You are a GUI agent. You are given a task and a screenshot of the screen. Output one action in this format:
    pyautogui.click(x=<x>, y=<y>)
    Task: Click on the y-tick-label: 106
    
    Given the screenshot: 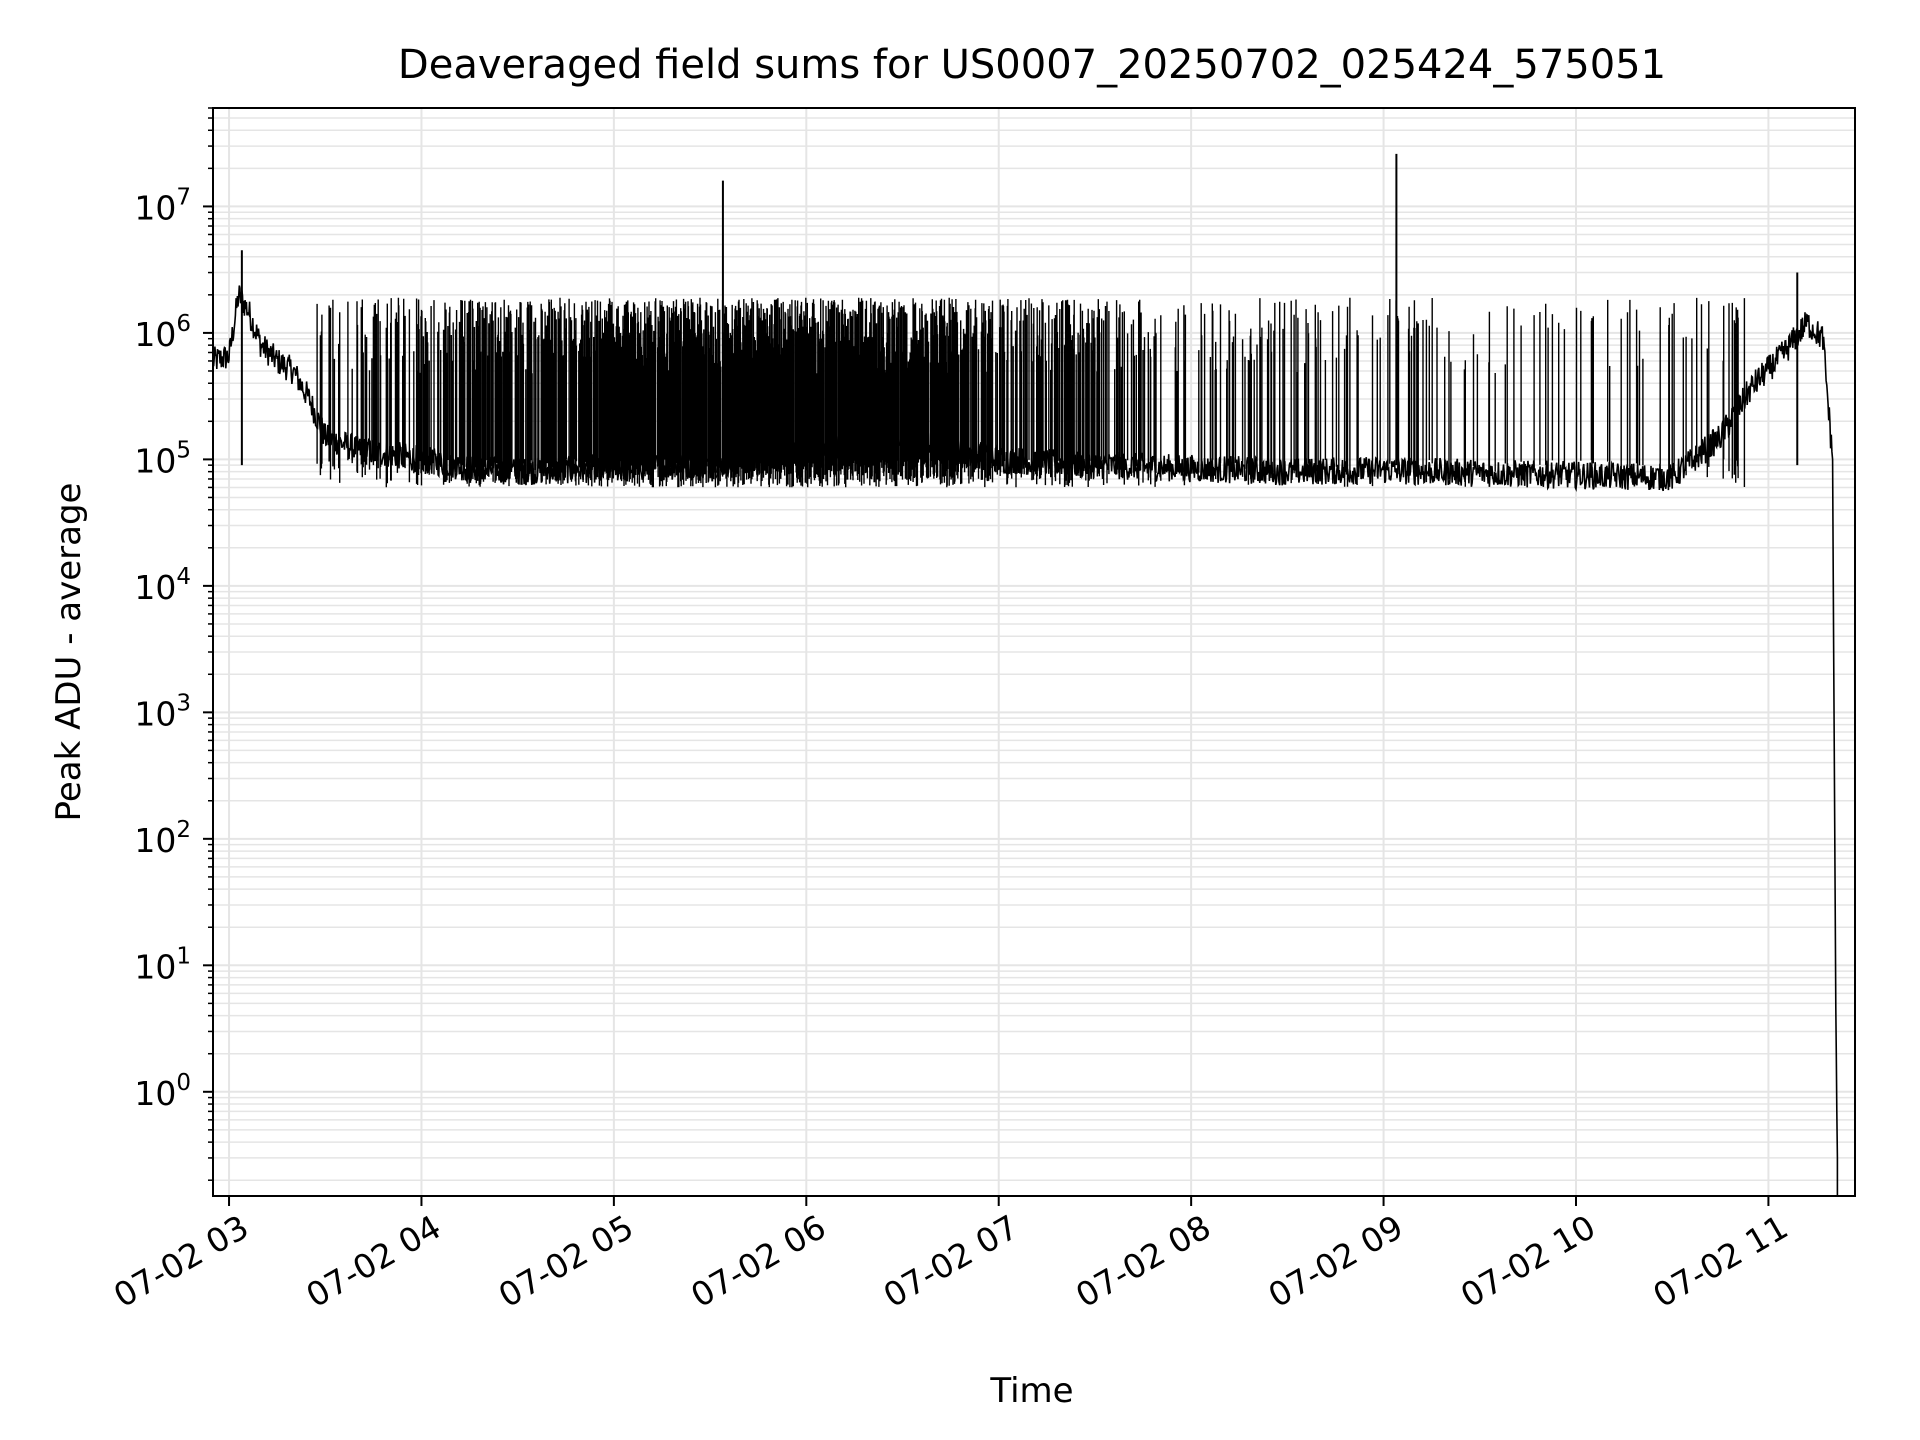 What is the action you would take?
    pyautogui.click(x=162, y=332)
    